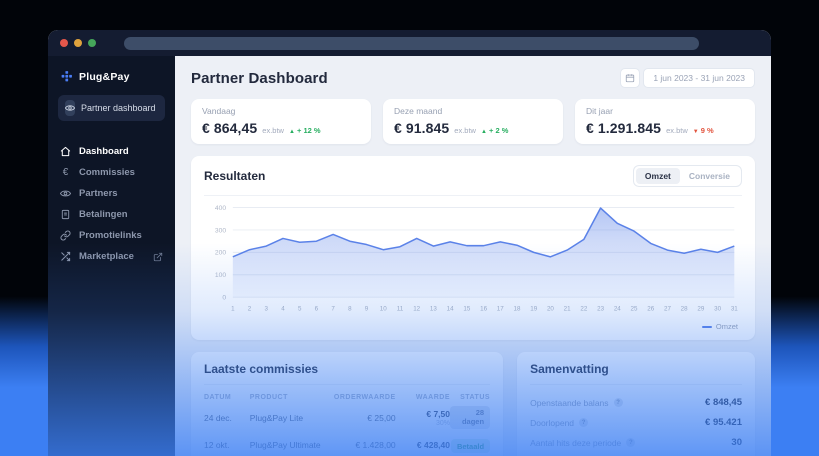 The image size is (819, 456). Describe the element at coordinates (709, 176) in the screenshot. I see `toggle-conversie: Conversie` at that location.